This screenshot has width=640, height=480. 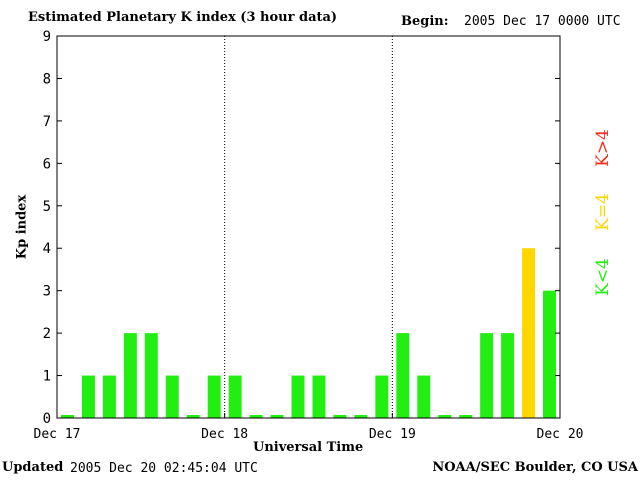 I want to click on y-axis-label: Kp index, so click(x=22, y=227).